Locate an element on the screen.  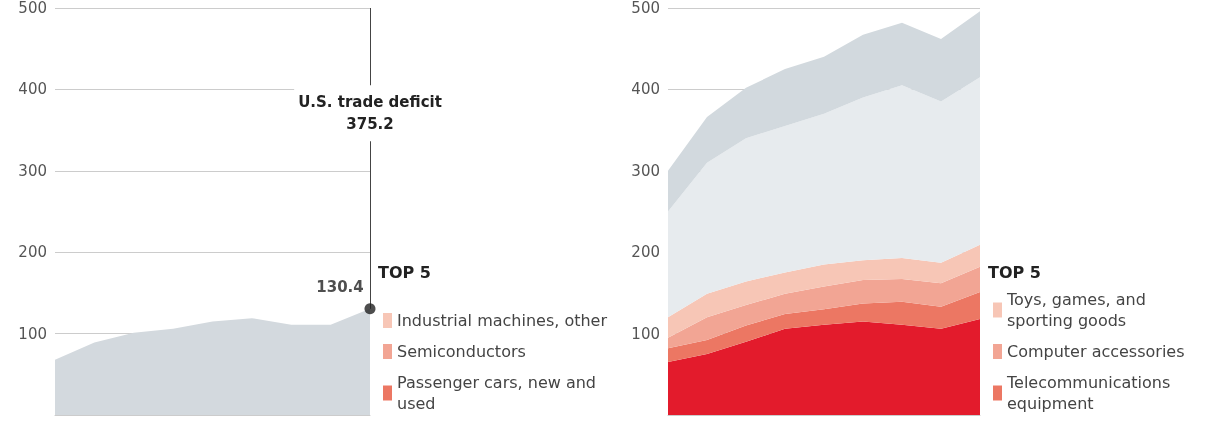
data-label: 130.4 is located at coordinates (340, 286).